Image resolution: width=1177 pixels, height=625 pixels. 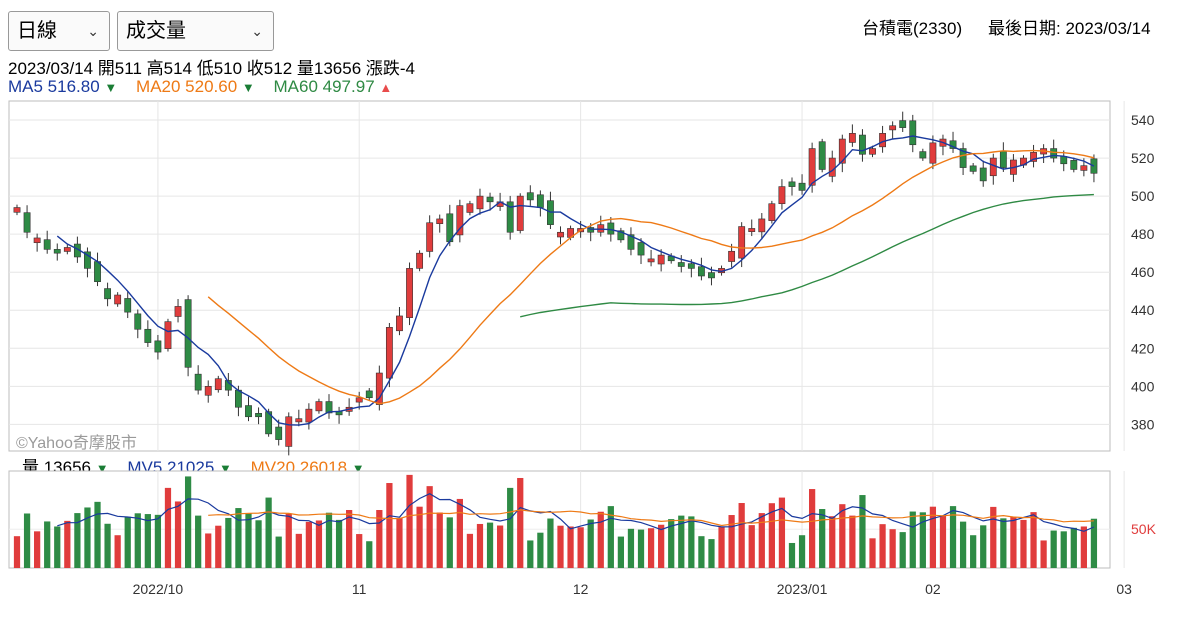 I want to click on chevron-down-icon: ⌄, so click(x=257, y=31).